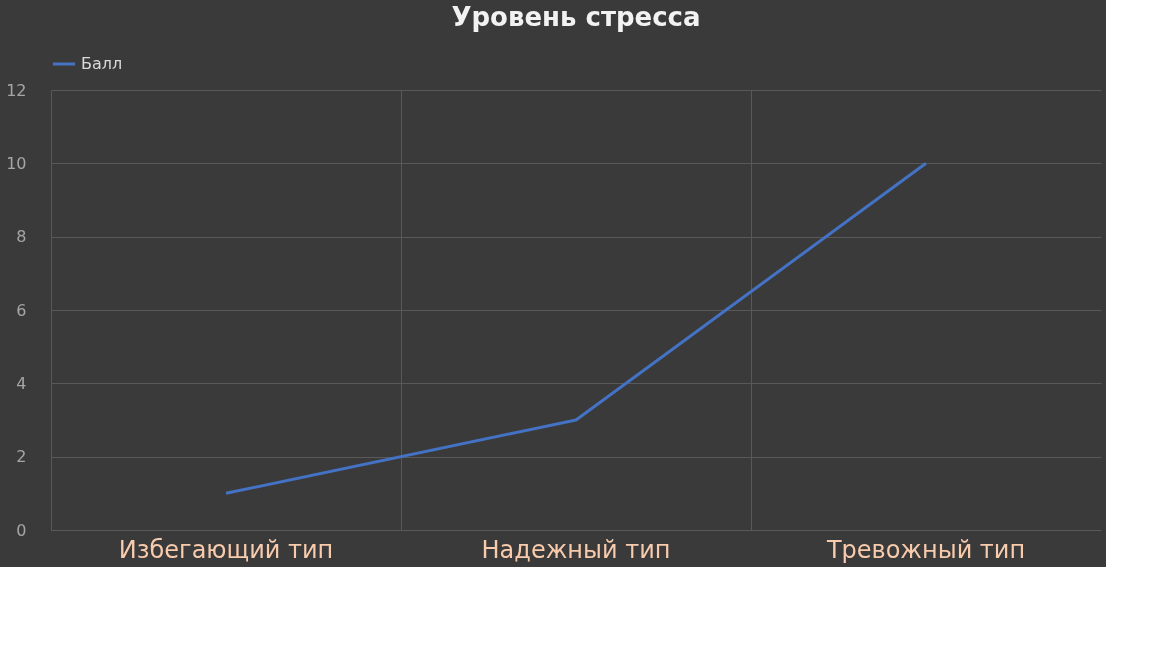  Describe the element at coordinates (576, 17) in the screenshot. I see `chart-title: Уровень стресса` at that location.